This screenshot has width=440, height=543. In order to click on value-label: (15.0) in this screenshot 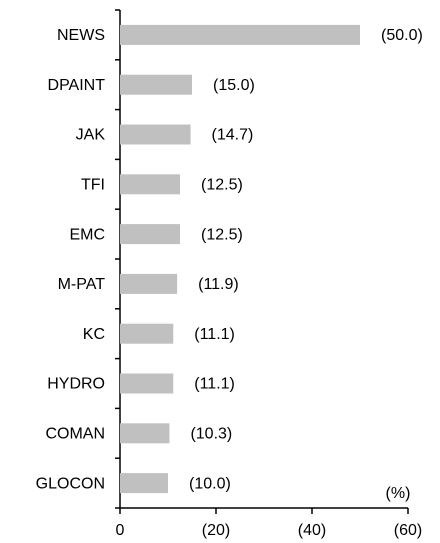, I will do `click(234, 85)`.